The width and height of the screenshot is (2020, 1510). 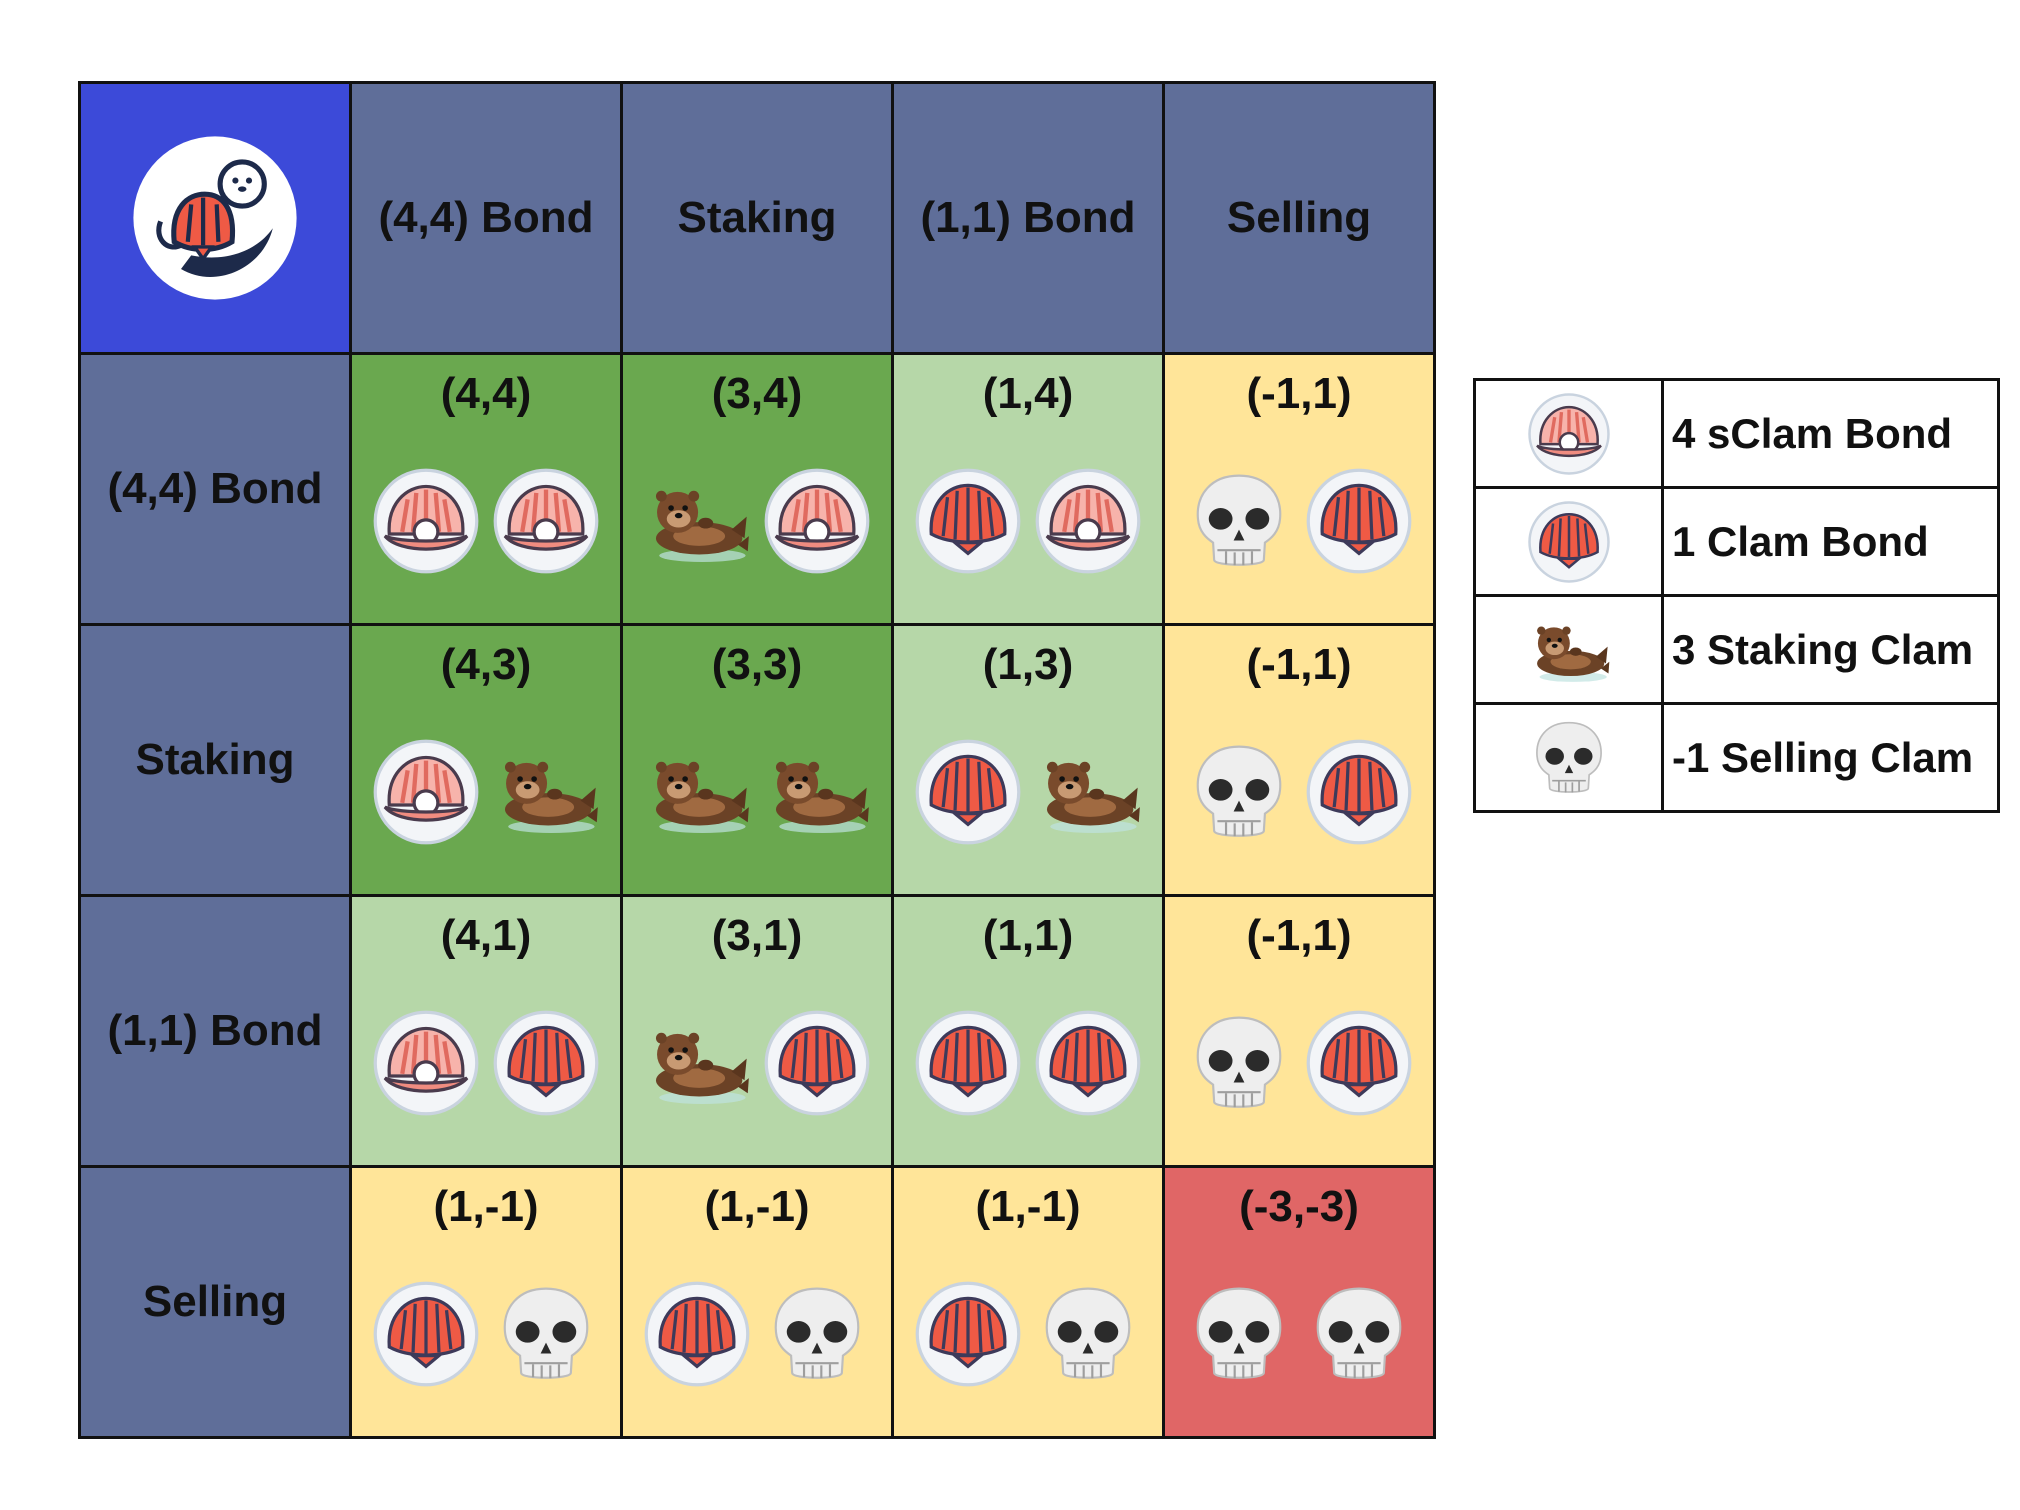 I want to click on payoff-cell: (3,1), so click(x=758, y=1032).